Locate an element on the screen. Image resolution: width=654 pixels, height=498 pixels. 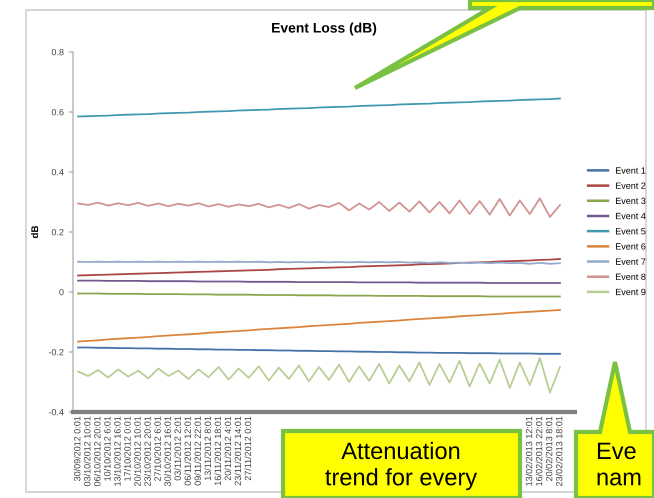
y-tick-label: 0.2 is located at coordinates (58, 232).